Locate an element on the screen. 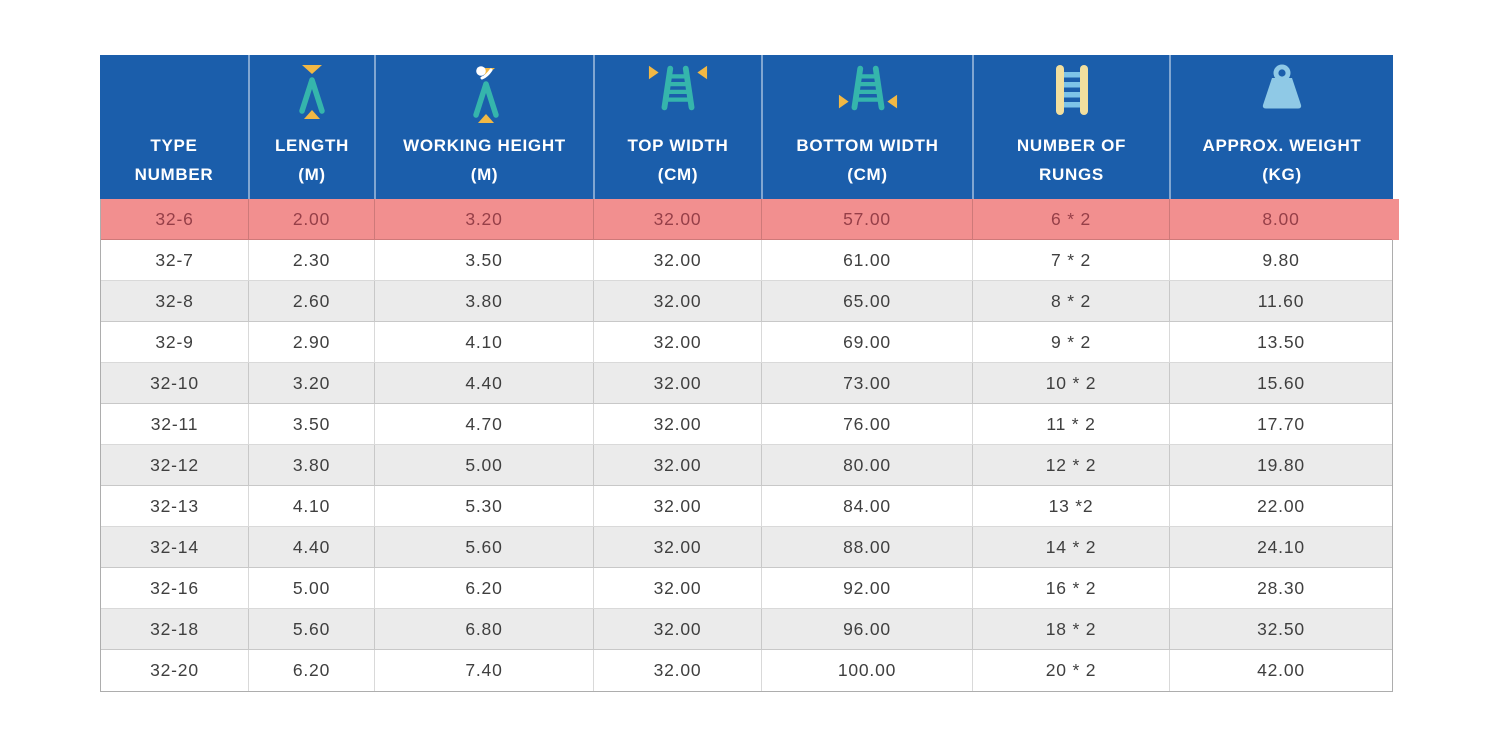 The width and height of the screenshot is (1500, 750). cell-number-of-rungs: 6 * 2 is located at coordinates (1071, 219).